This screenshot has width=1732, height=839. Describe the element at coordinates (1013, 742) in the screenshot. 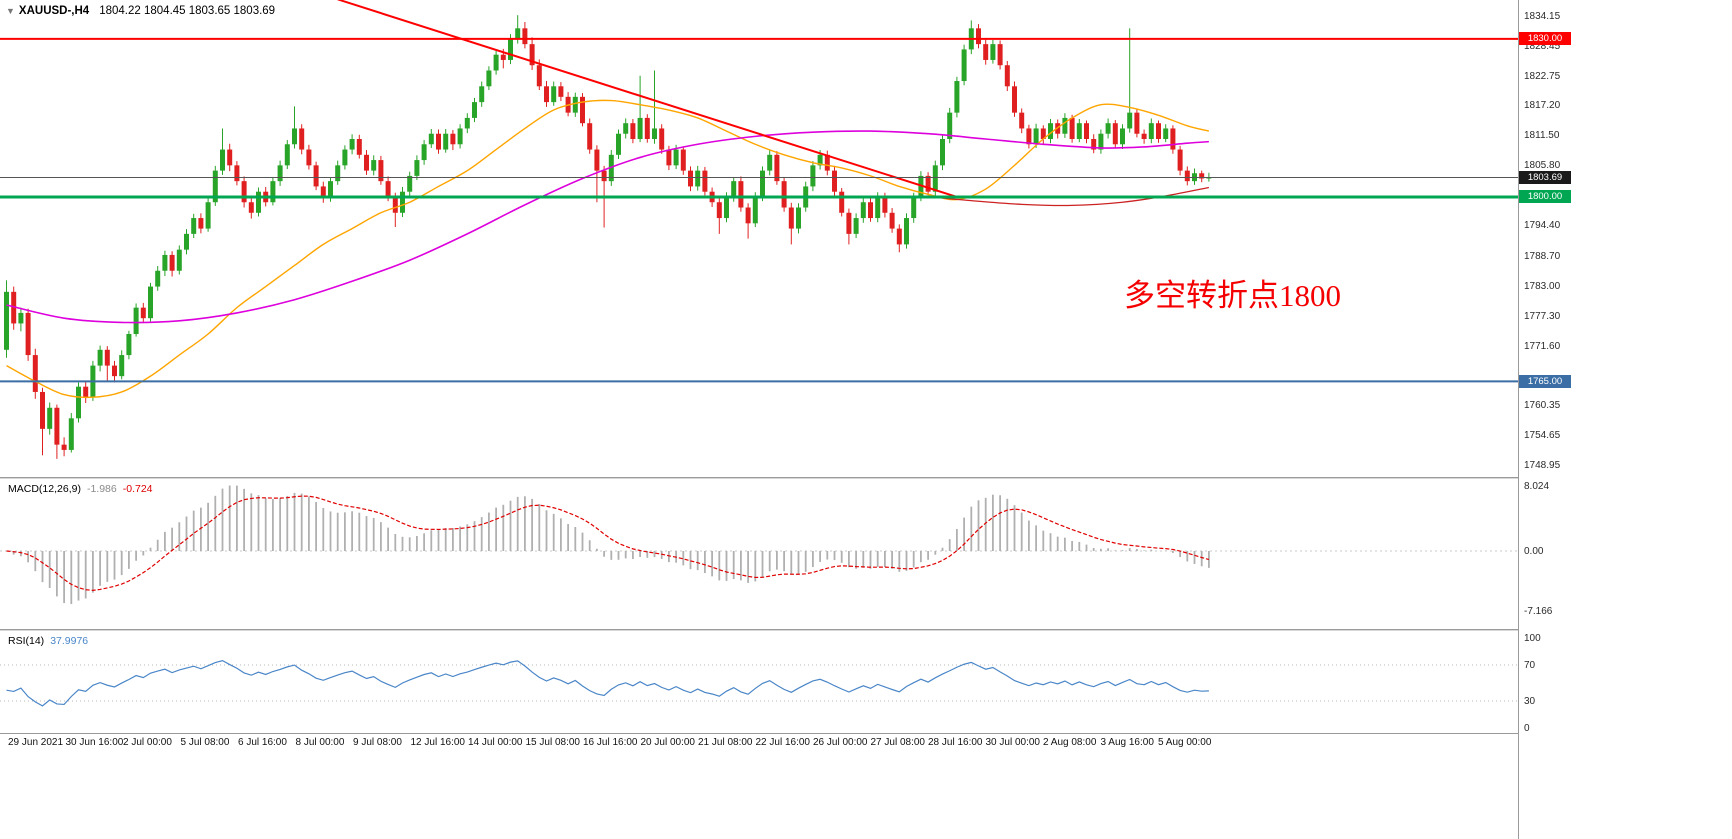

I see `time-axis-label: 30 Jul 00:00` at that location.